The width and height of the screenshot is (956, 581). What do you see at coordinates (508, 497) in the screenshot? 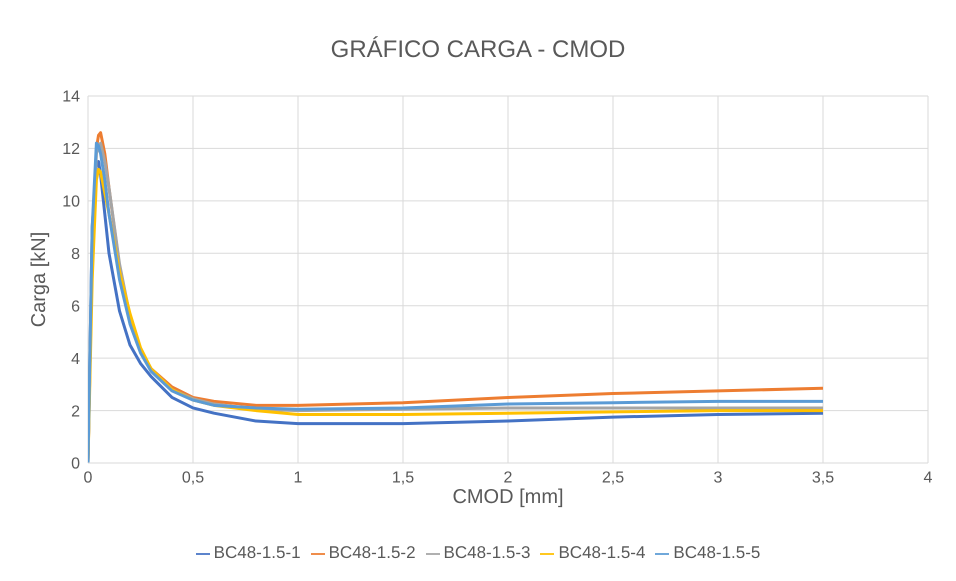
I see `x-axis-title: CMOD [mm]` at bounding box center [508, 497].